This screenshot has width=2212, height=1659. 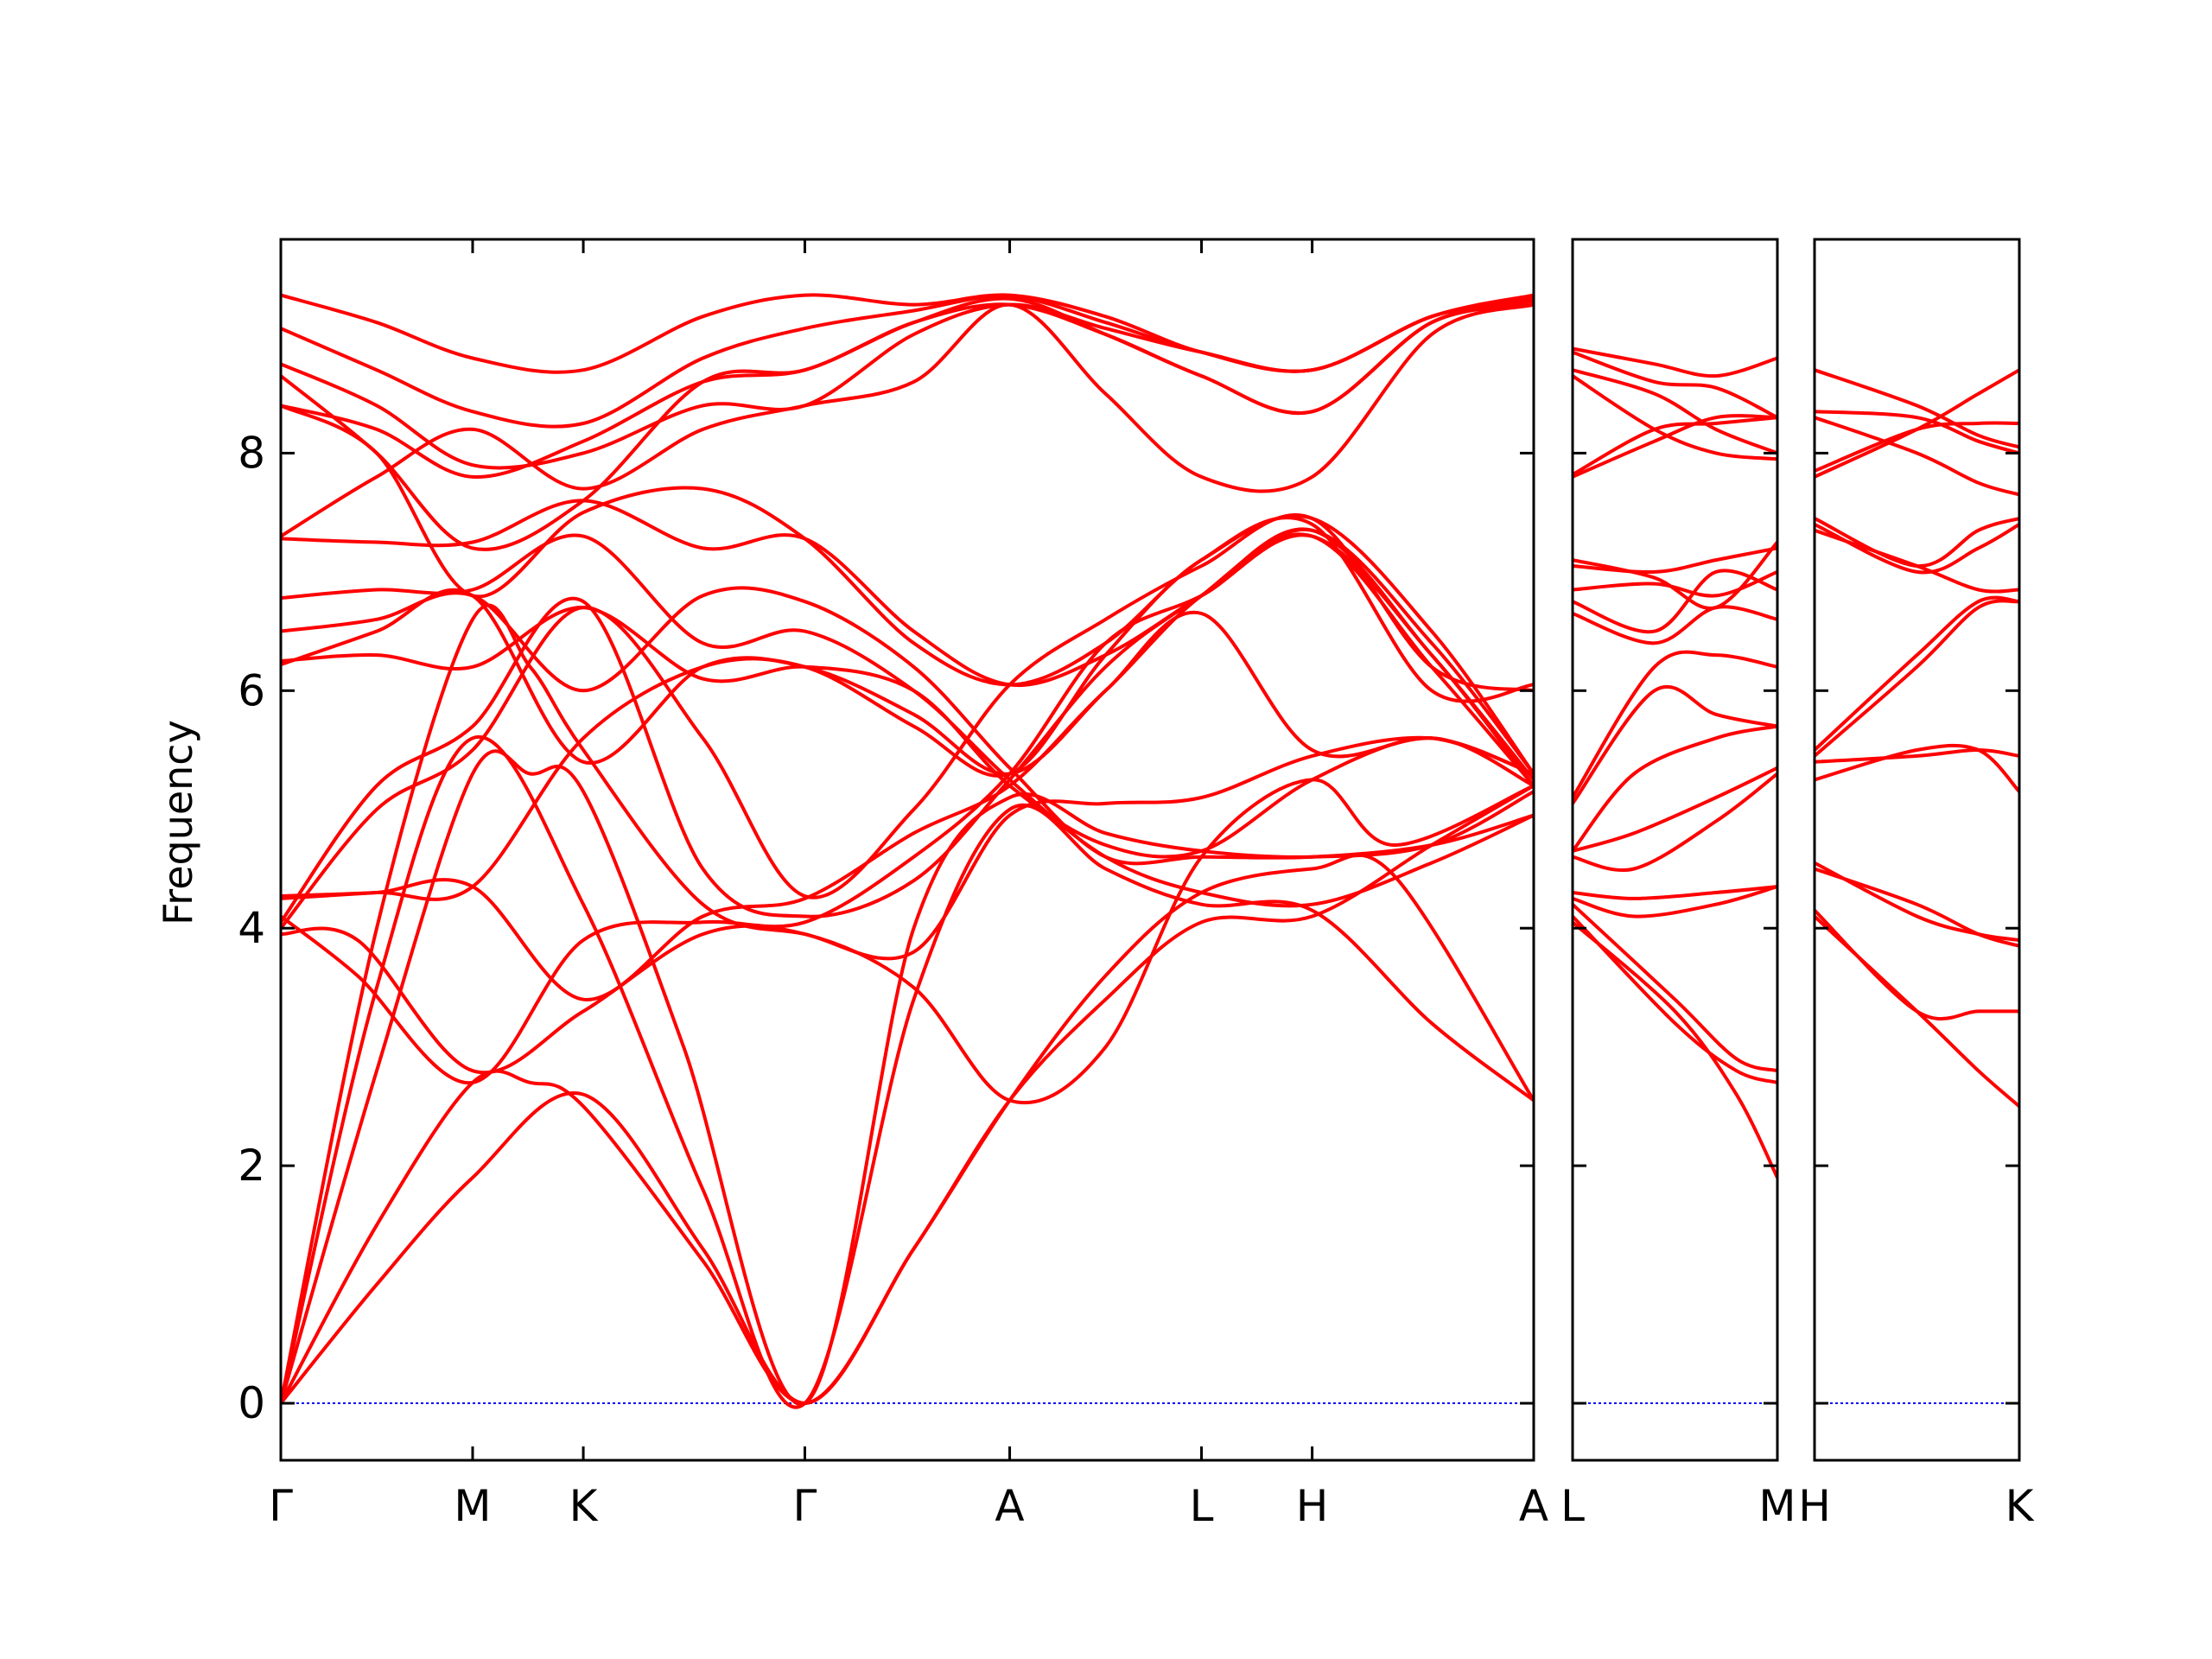 What do you see at coordinates (251, 1166) in the screenshot?
I see `y-tick-label: 2` at bounding box center [251, 1166].